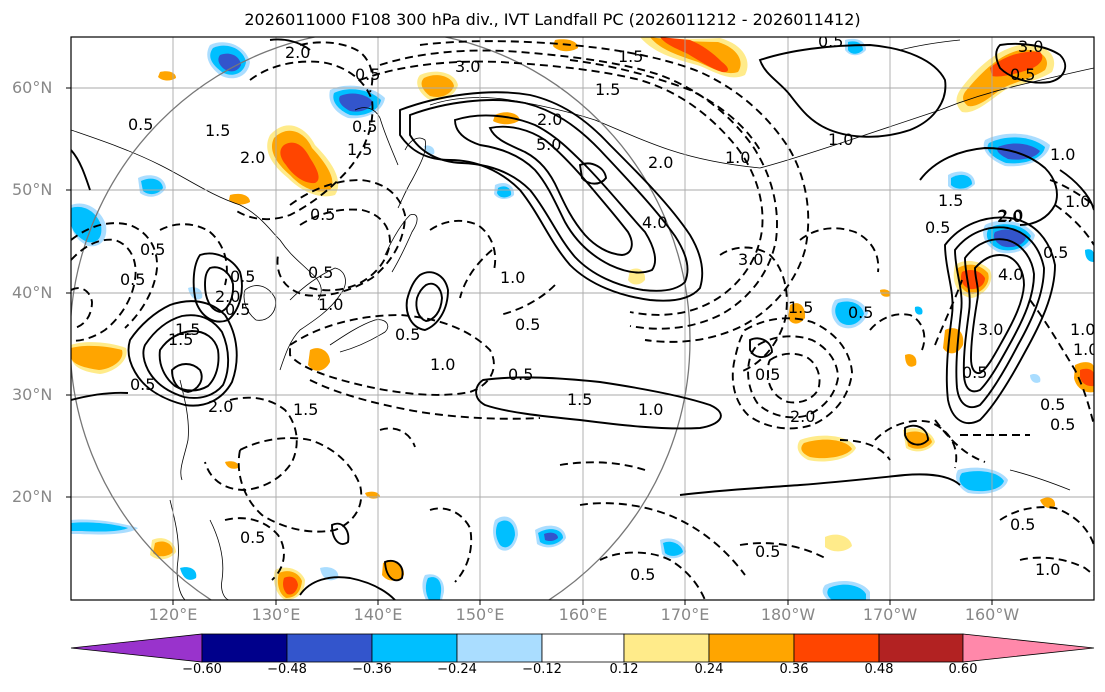  What do you see at coordinates (624, 669) in the screenshot?
I see `colorbar-label: 0.12` at bounding box center [624, 669].